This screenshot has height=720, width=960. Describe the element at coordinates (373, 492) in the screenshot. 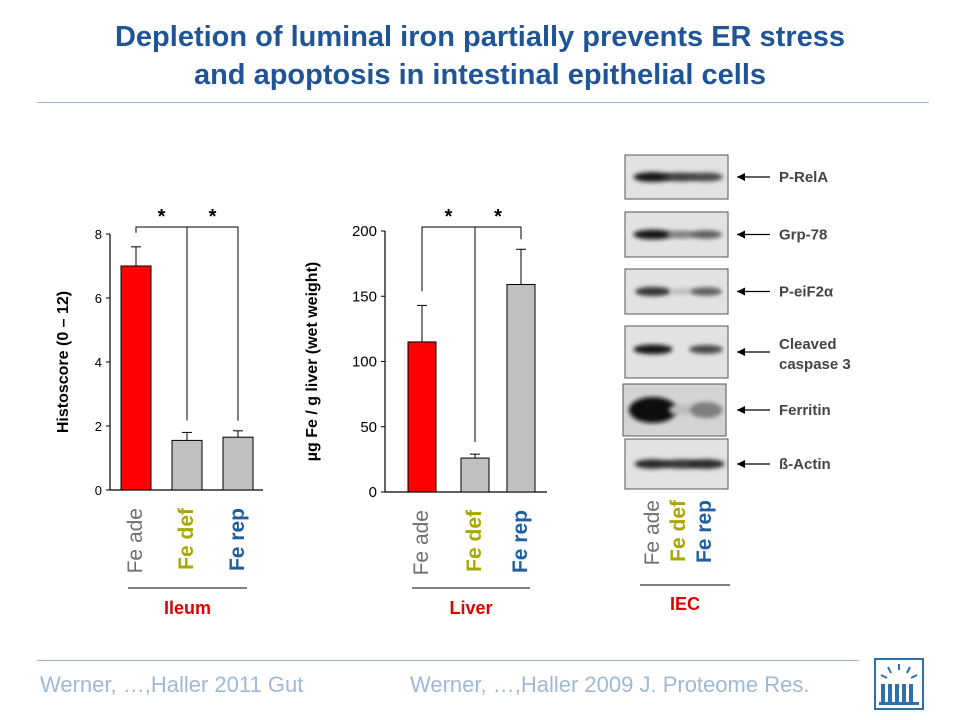

I see `chart2-y-tick-label: 0` at that location.